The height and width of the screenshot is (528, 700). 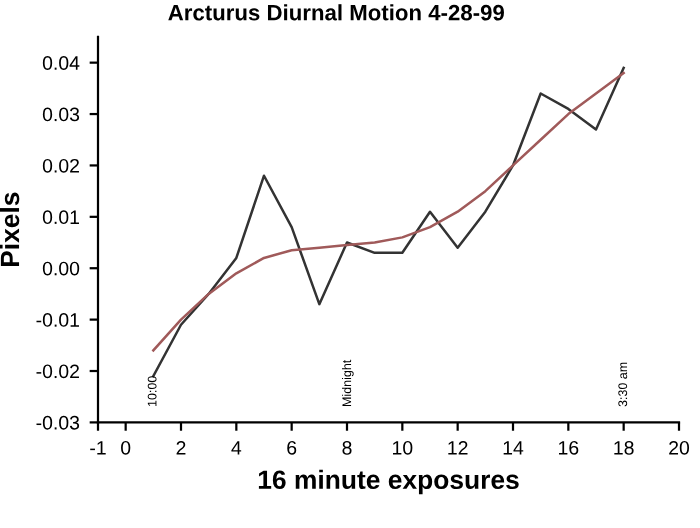 I want to click on x-tick-label: 12, so click(x=458, y=447).